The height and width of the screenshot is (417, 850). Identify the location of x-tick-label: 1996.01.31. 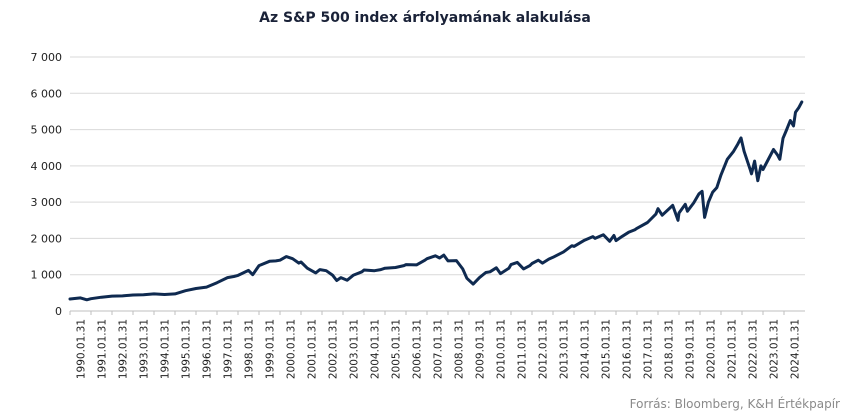
(208, 349).